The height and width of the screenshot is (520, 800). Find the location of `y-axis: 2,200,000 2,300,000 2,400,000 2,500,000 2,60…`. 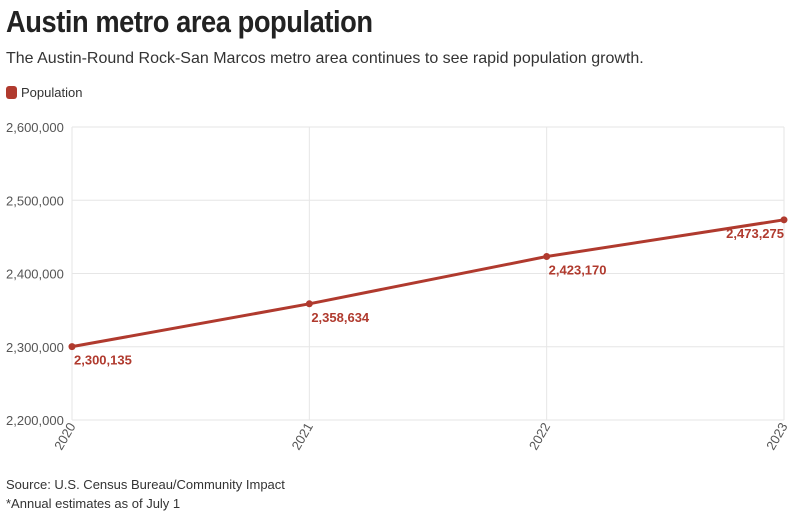

y-axis: 2,200,000 2,300,000 2,400,000 2,500,000 2,60… is located at coordinates (35, 274).